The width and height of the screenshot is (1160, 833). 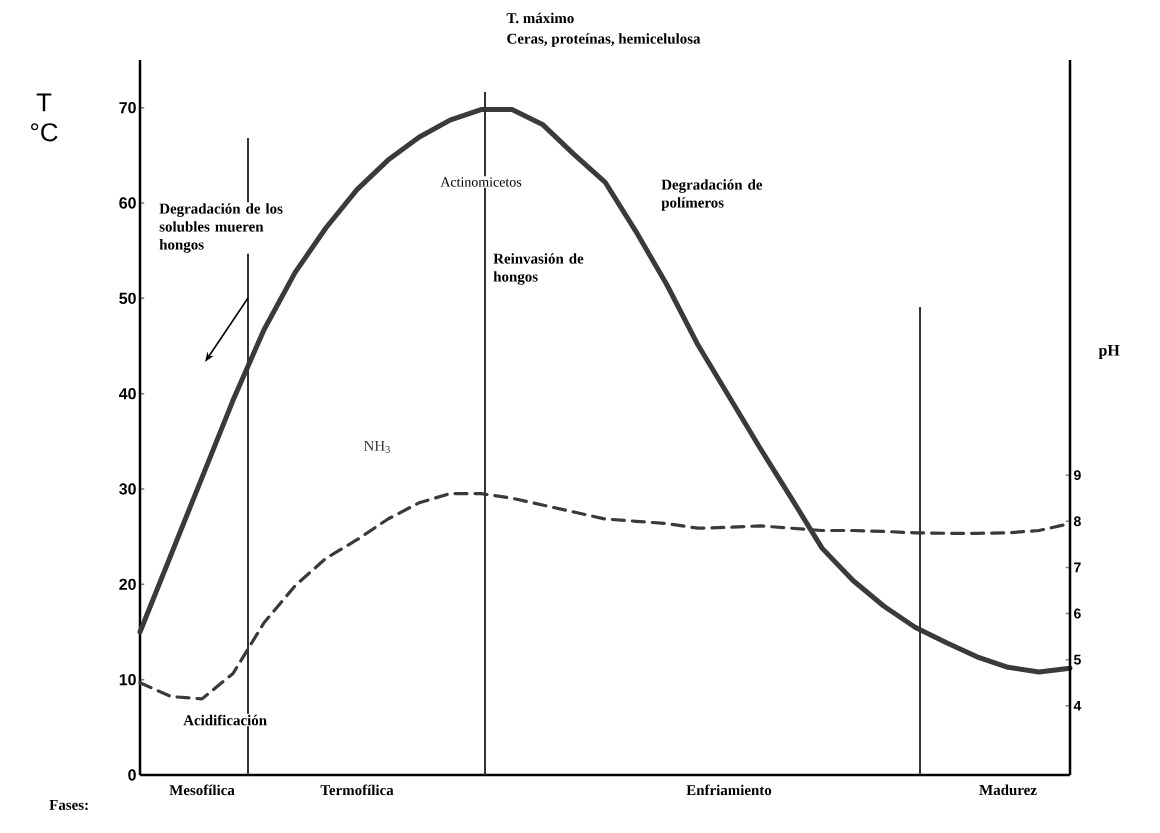 What do you see at coordinates (1008, 790) in the screenshot?
I see `x-tick-label: Madurez` at bounding box center [1008, 790].